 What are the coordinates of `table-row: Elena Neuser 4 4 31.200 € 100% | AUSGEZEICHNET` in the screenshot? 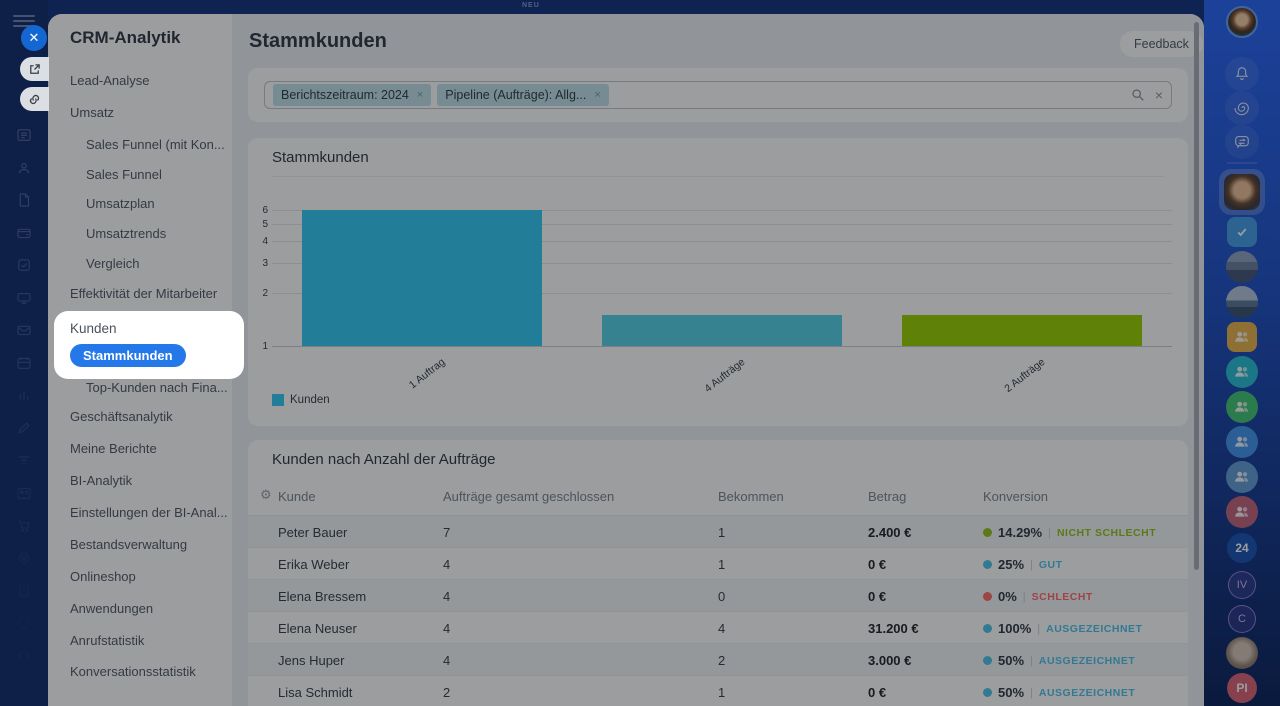 It's located at (718, 628).